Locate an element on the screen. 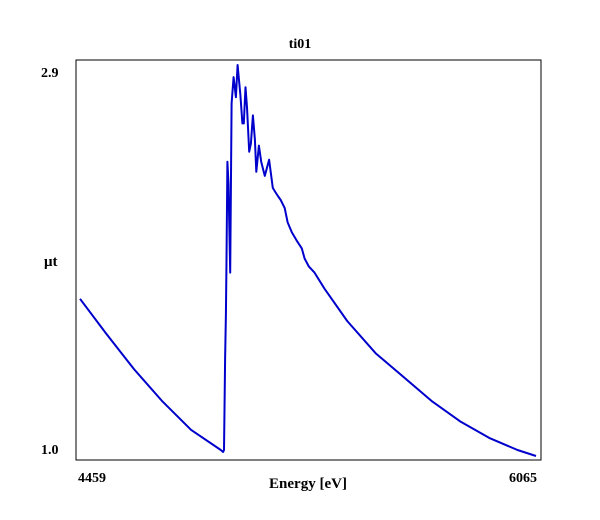 The height and width of the screenshot is (520, 600). x-axis-label: Energy [eV] is located at coordinates (308, 484).